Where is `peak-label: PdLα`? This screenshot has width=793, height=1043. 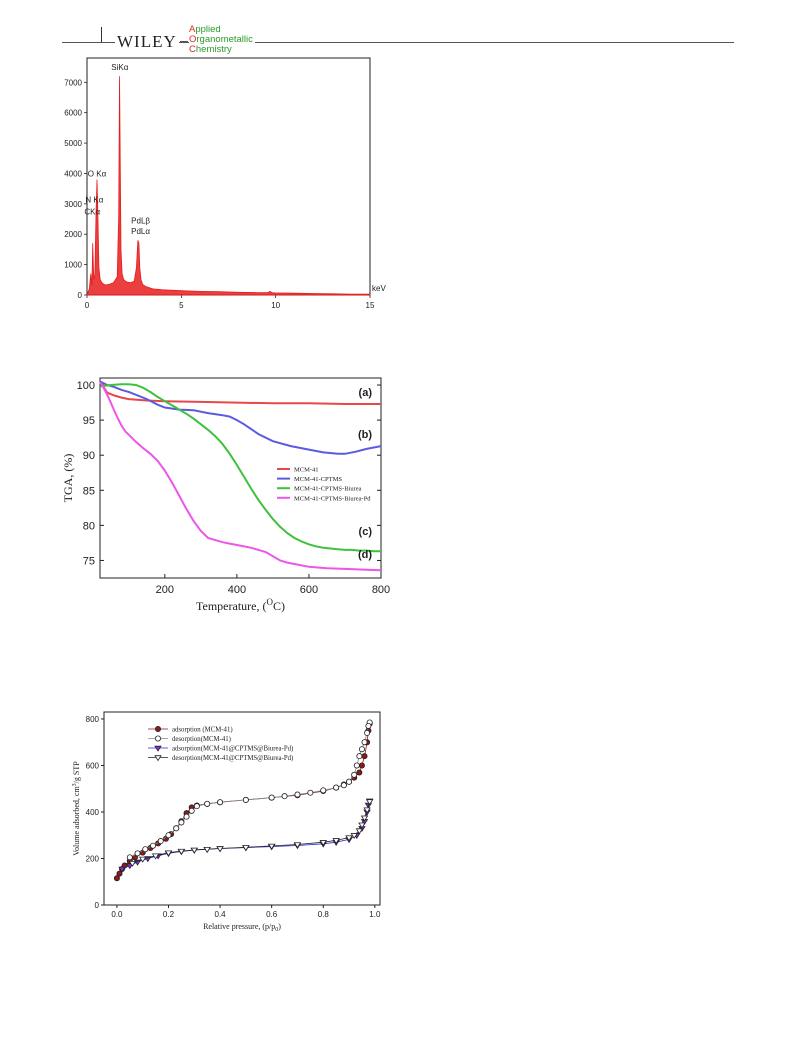 peak-label: PdLα is located at coordinates (140, 231).